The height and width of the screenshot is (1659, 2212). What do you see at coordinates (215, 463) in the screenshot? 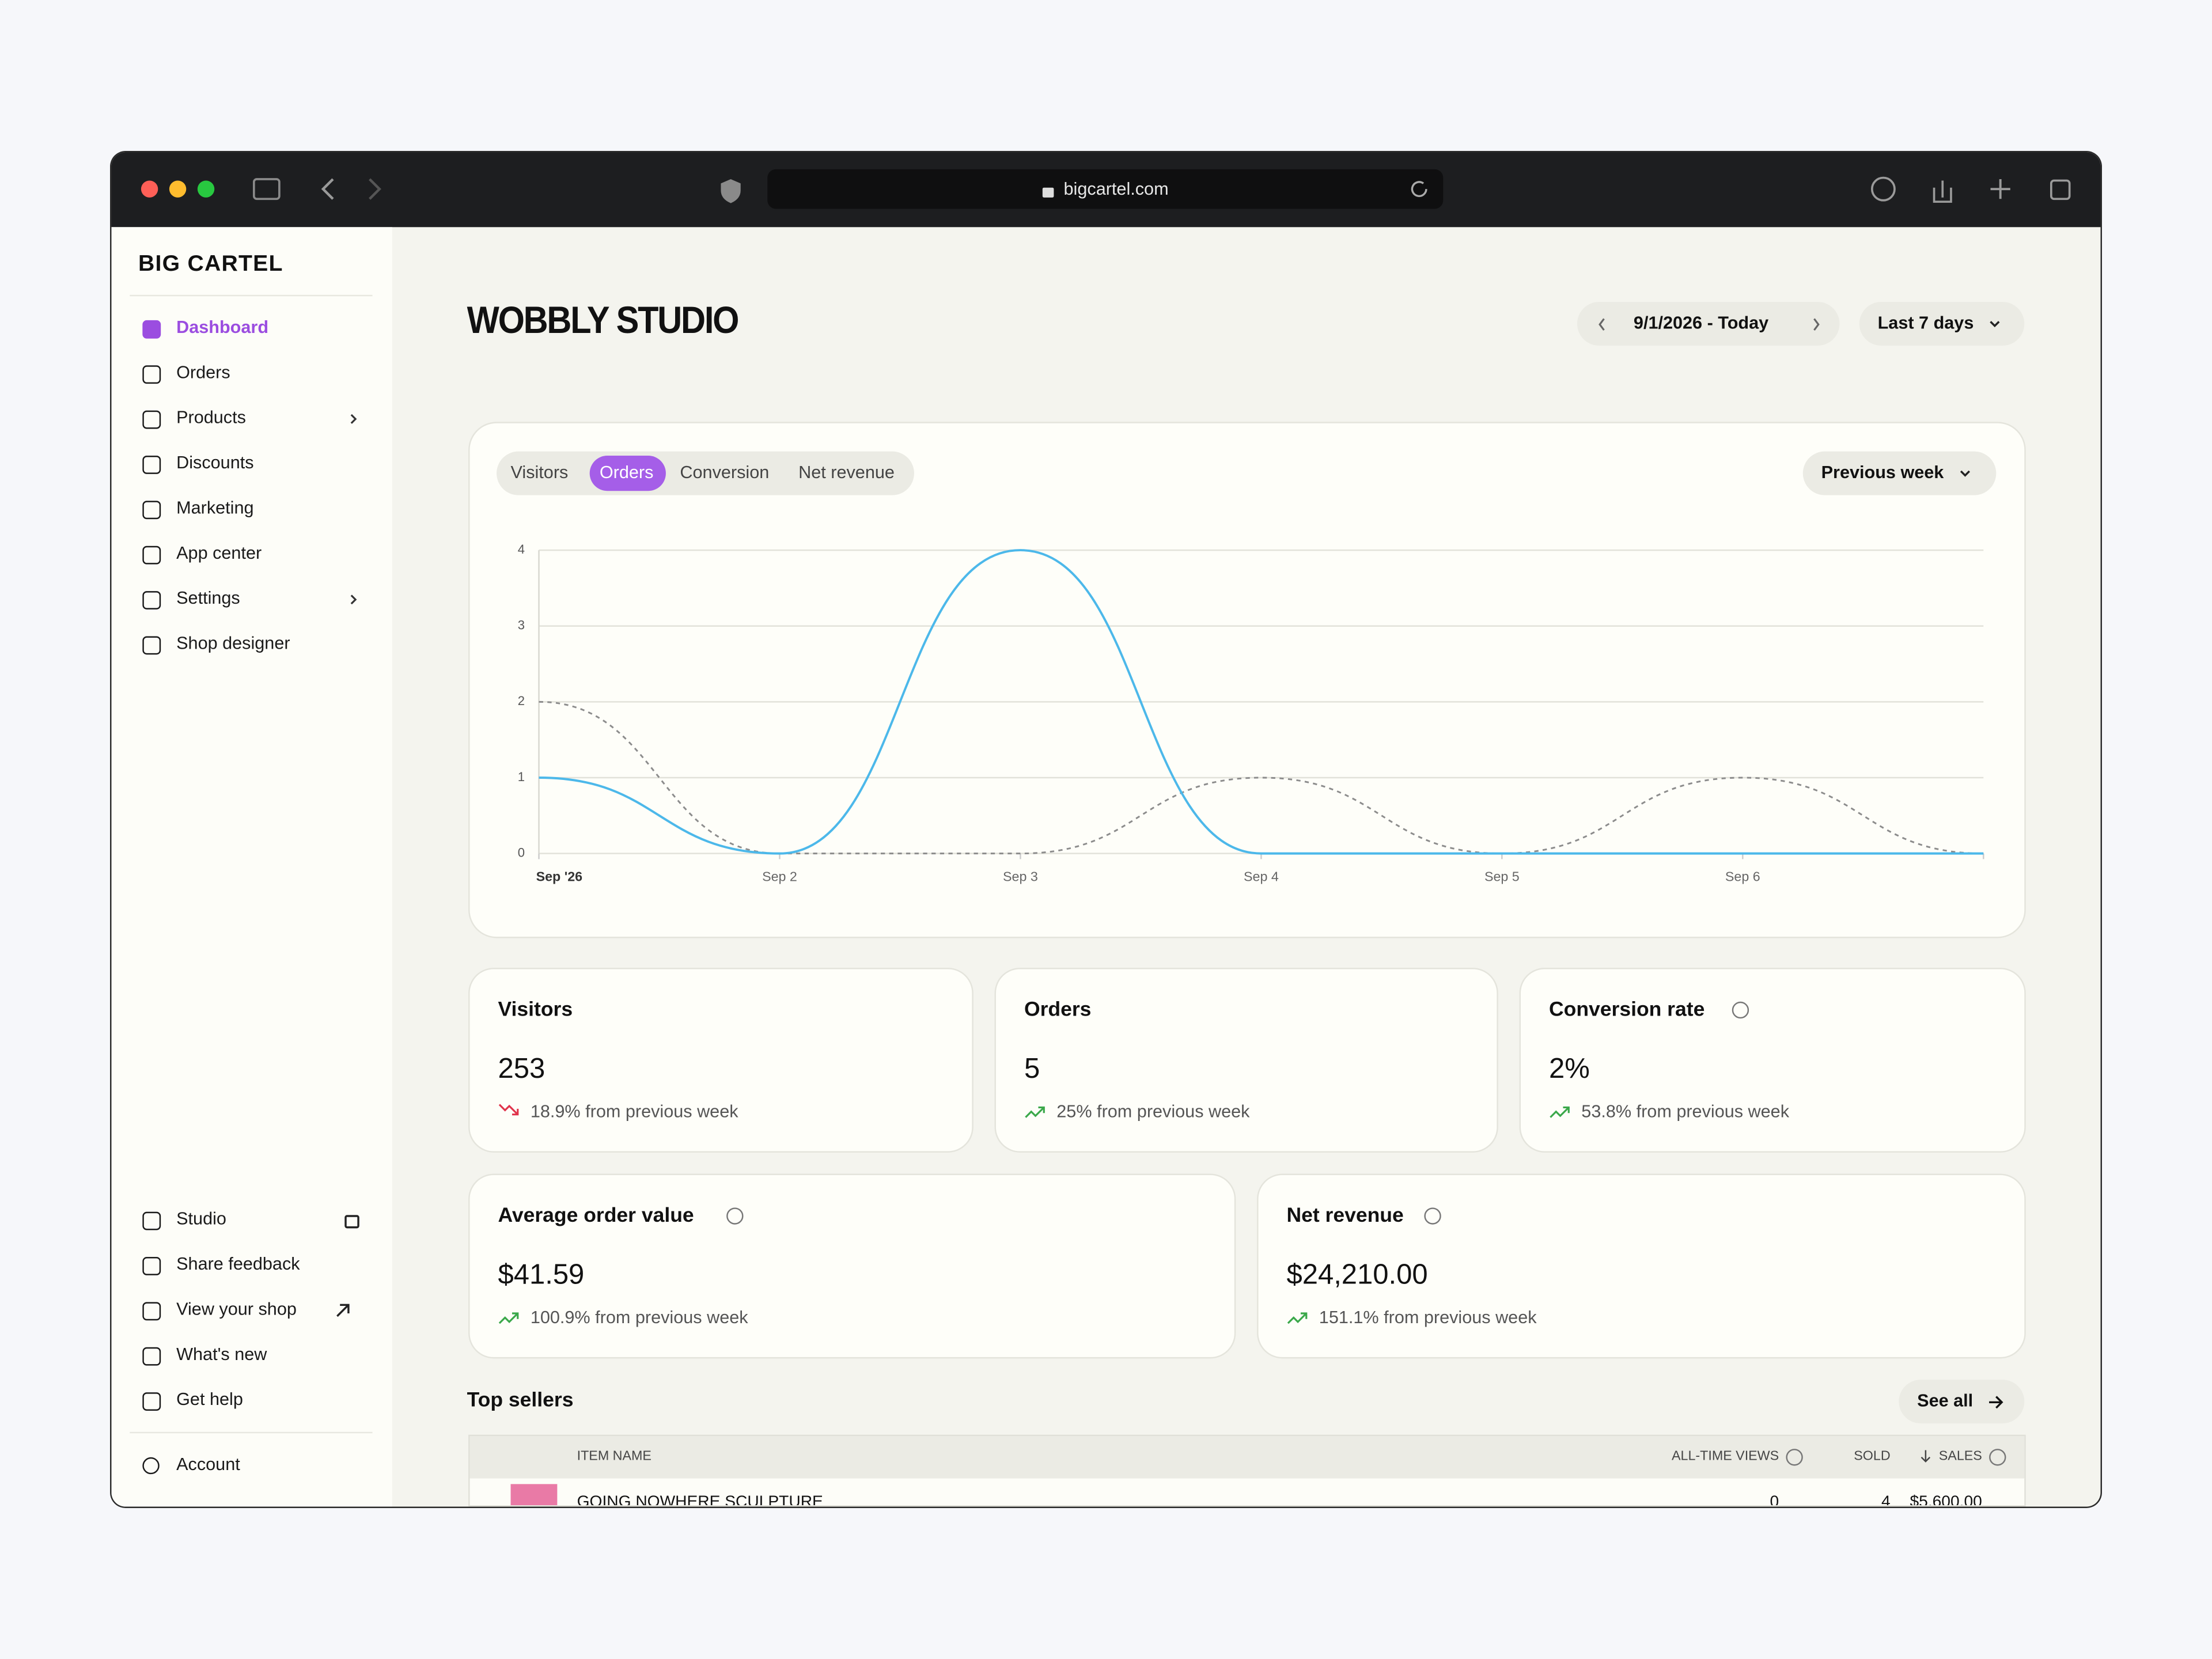
I see `nav-item: Discounts` at bounding box center [215, 463].